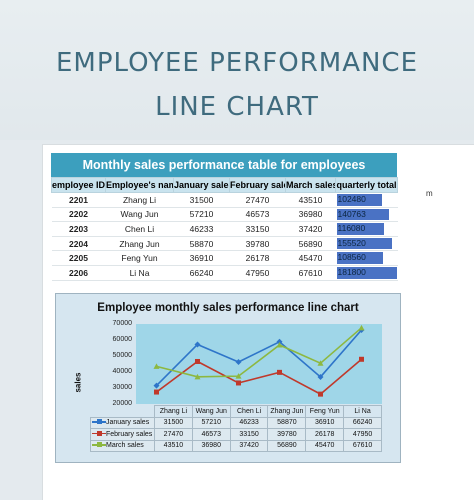  What do you see at coordinates (325, 434) in the screenshot?
I see `data-label: 26178` at bounding box center [325, 434].